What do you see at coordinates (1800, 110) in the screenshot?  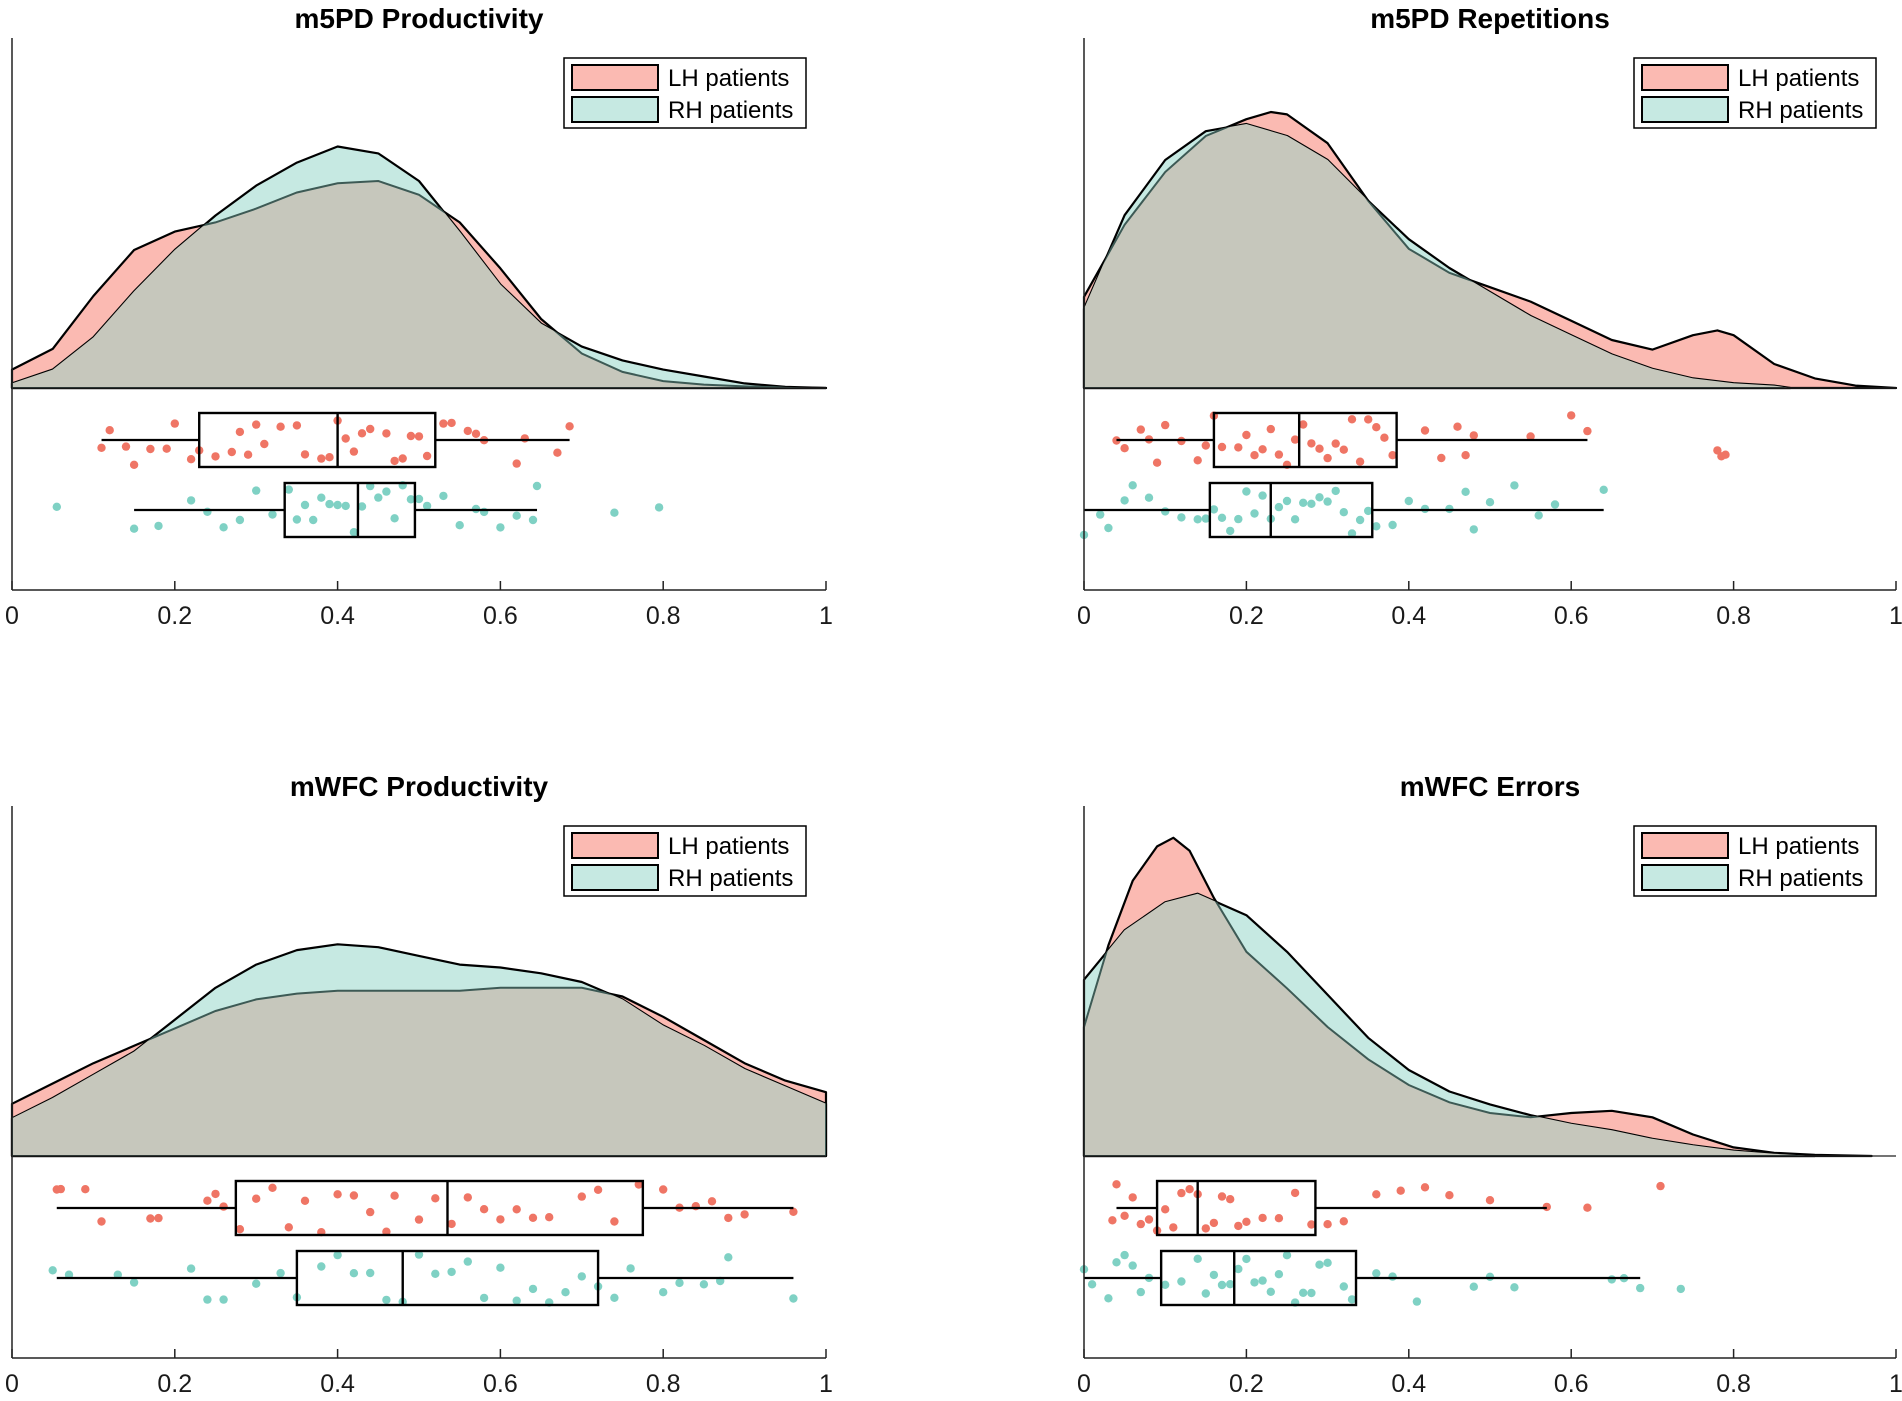 I see `legend-label-rh: RH patients` at bounding box center [1800, 110].